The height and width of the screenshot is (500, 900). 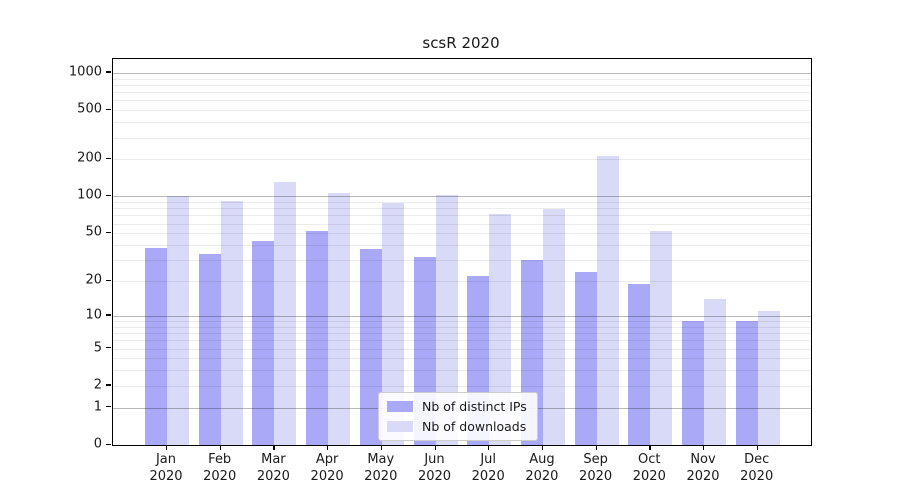 What do you see at coordinates (746, 383) in the screenshot?
I see `bar-distinct-ips-dec` at bounding box center [746, 383].